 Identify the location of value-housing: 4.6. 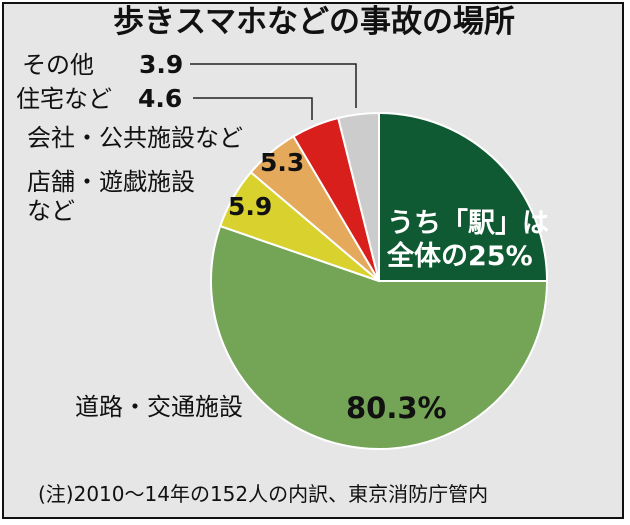
(160, 98).